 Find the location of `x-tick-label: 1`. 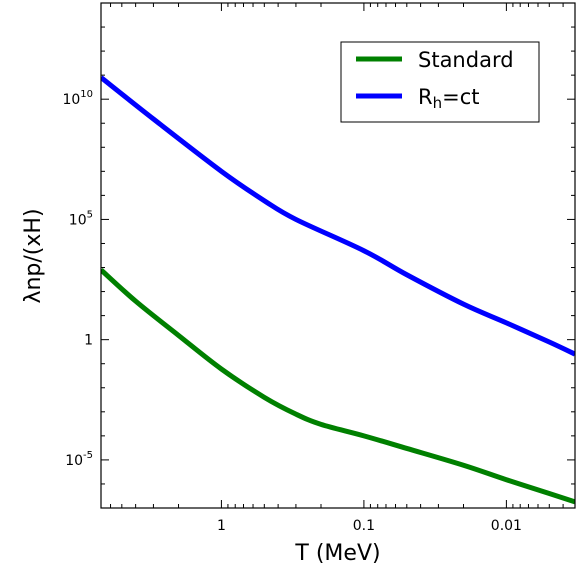

x-tick-label: 1 is located at coordinates (221, 526).